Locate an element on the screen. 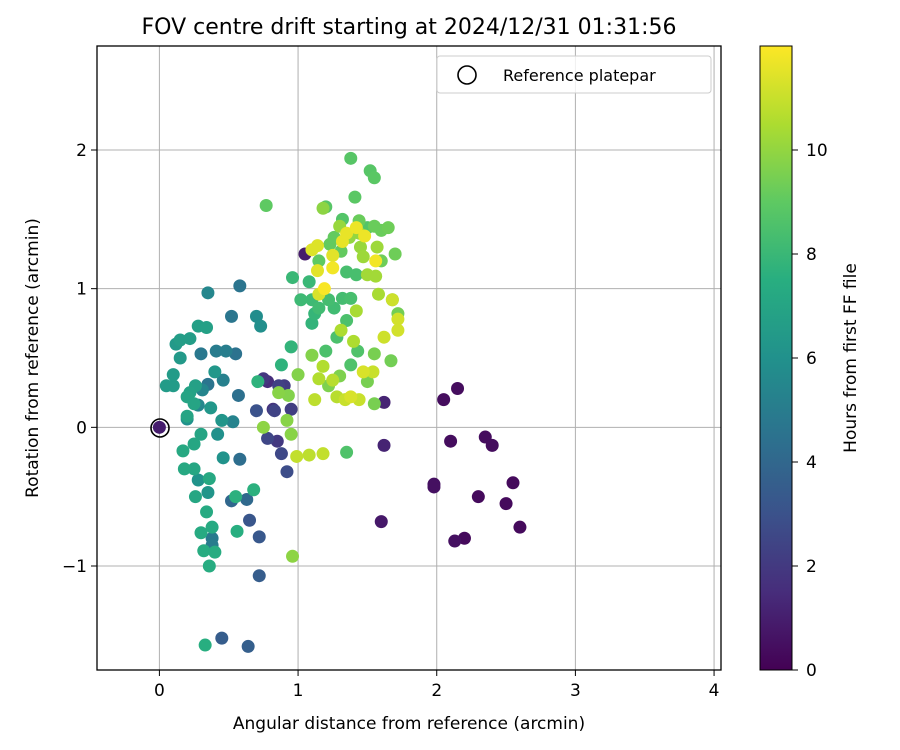  y-tick-label: −1 is located at coordinates (74, 567).